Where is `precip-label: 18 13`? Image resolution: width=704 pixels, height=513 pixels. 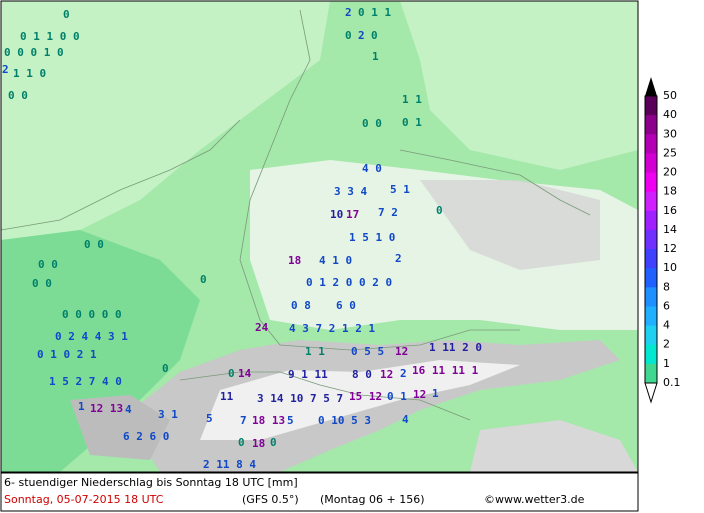
precip-label: 18 13 is located at coordinates (268, 420).